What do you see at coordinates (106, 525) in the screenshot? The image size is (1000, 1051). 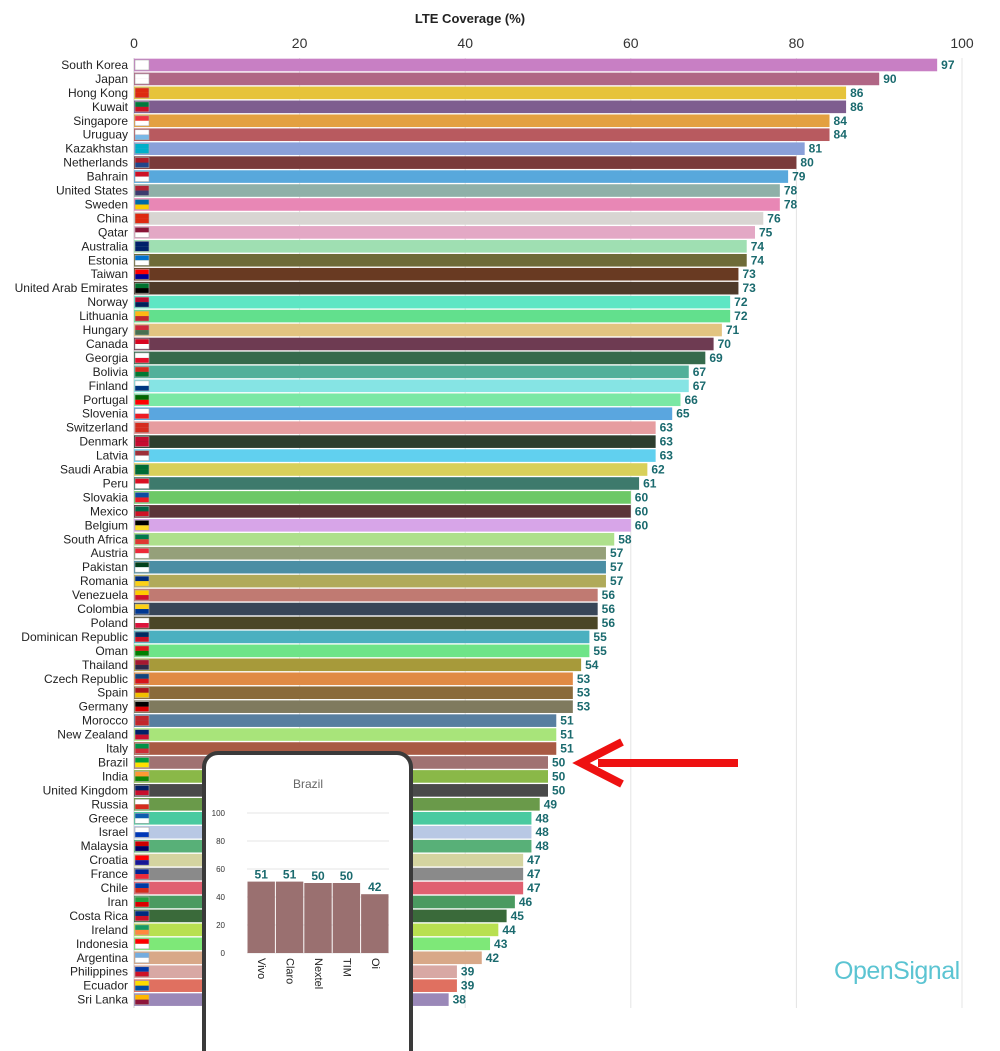 I see `category-label: Belgium` at bounding box center [106, 525].